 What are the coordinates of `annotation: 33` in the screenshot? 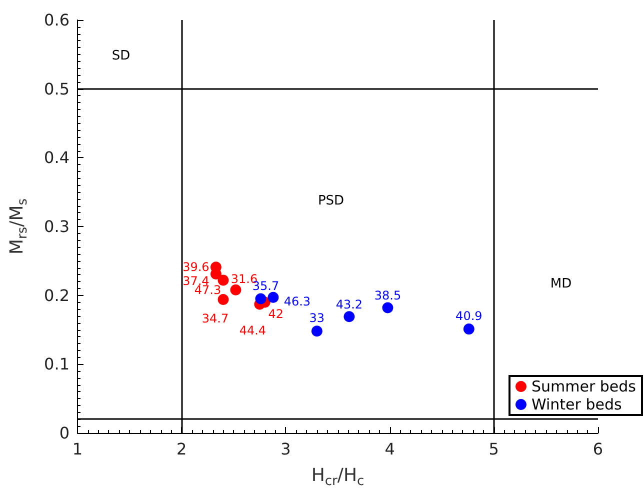 It's located at (317, 318).